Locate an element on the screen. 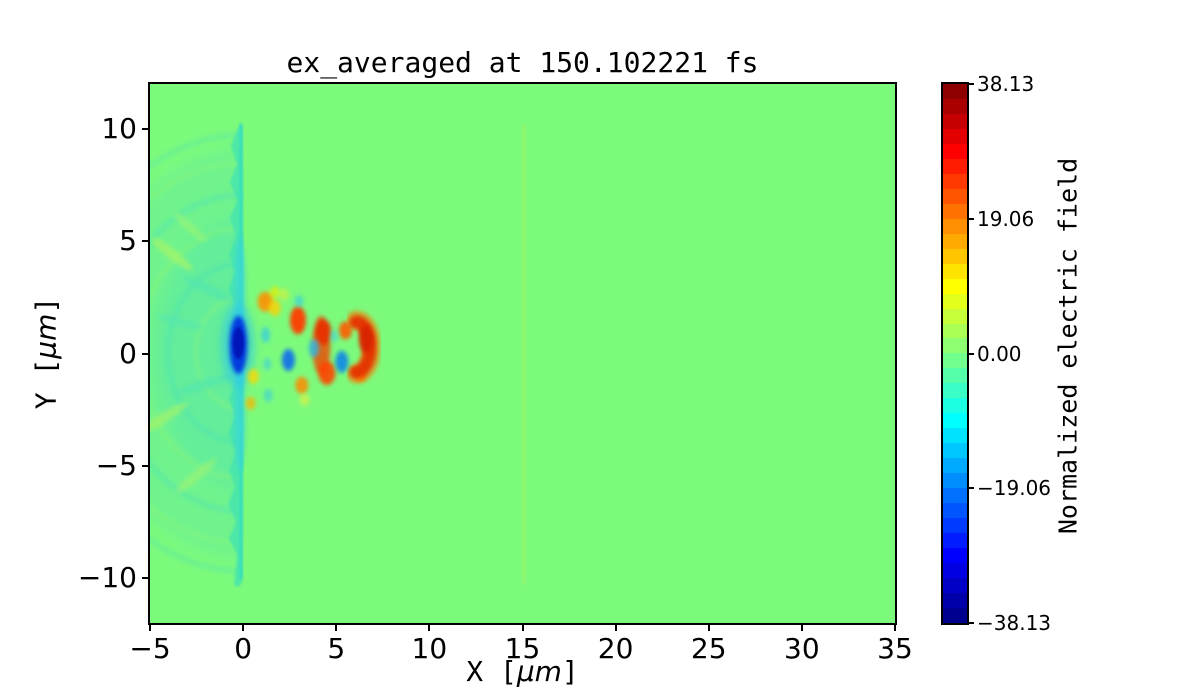 This screenshot has height=700, width=1200. colorbar-tick-label: 38.13 is located at coordinates (1006, 84).